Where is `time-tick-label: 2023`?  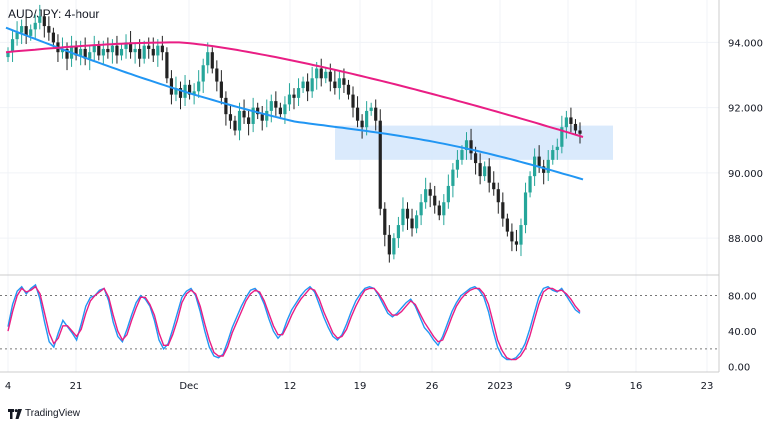 time-tick-label: 2023 is located at coordinates (499, 386).